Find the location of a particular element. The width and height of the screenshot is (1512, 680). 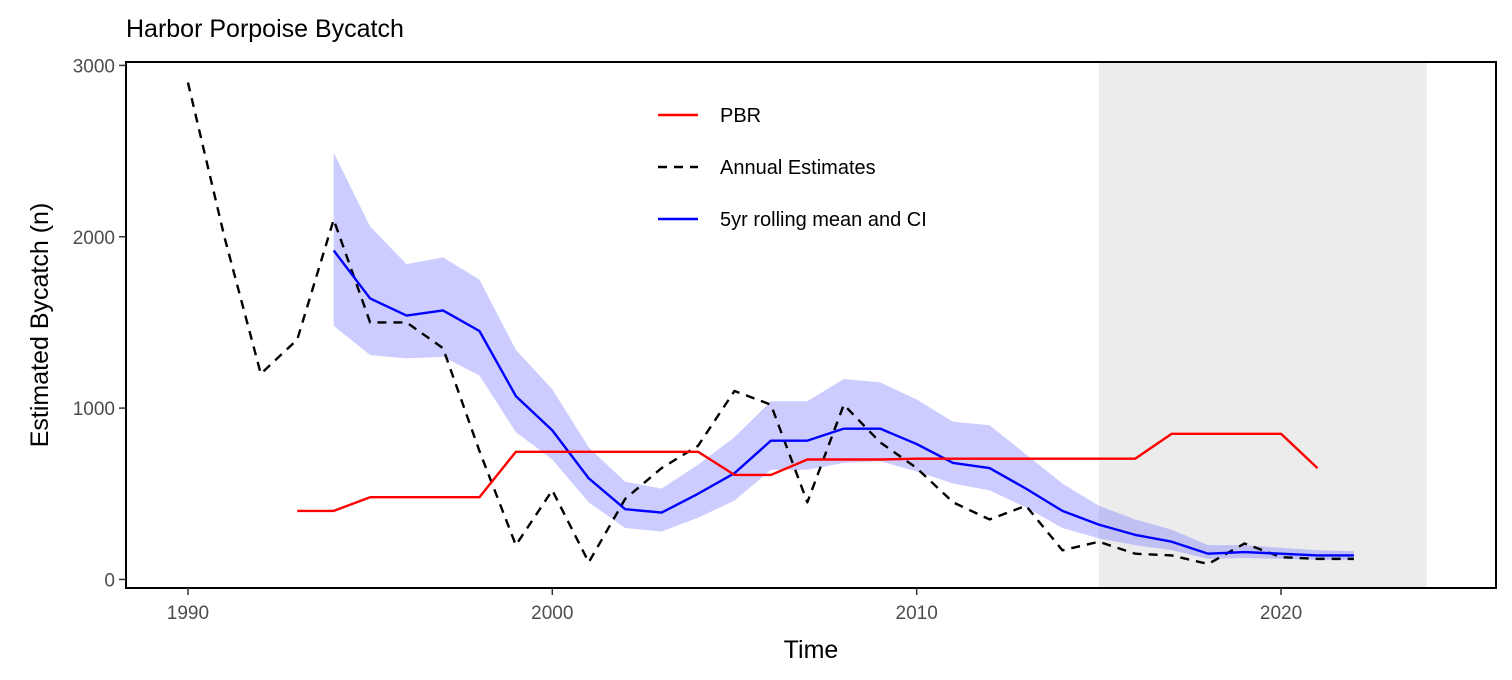

chart-title: Harbor Porpoise Bycatch is located at coordinates (265, 29).